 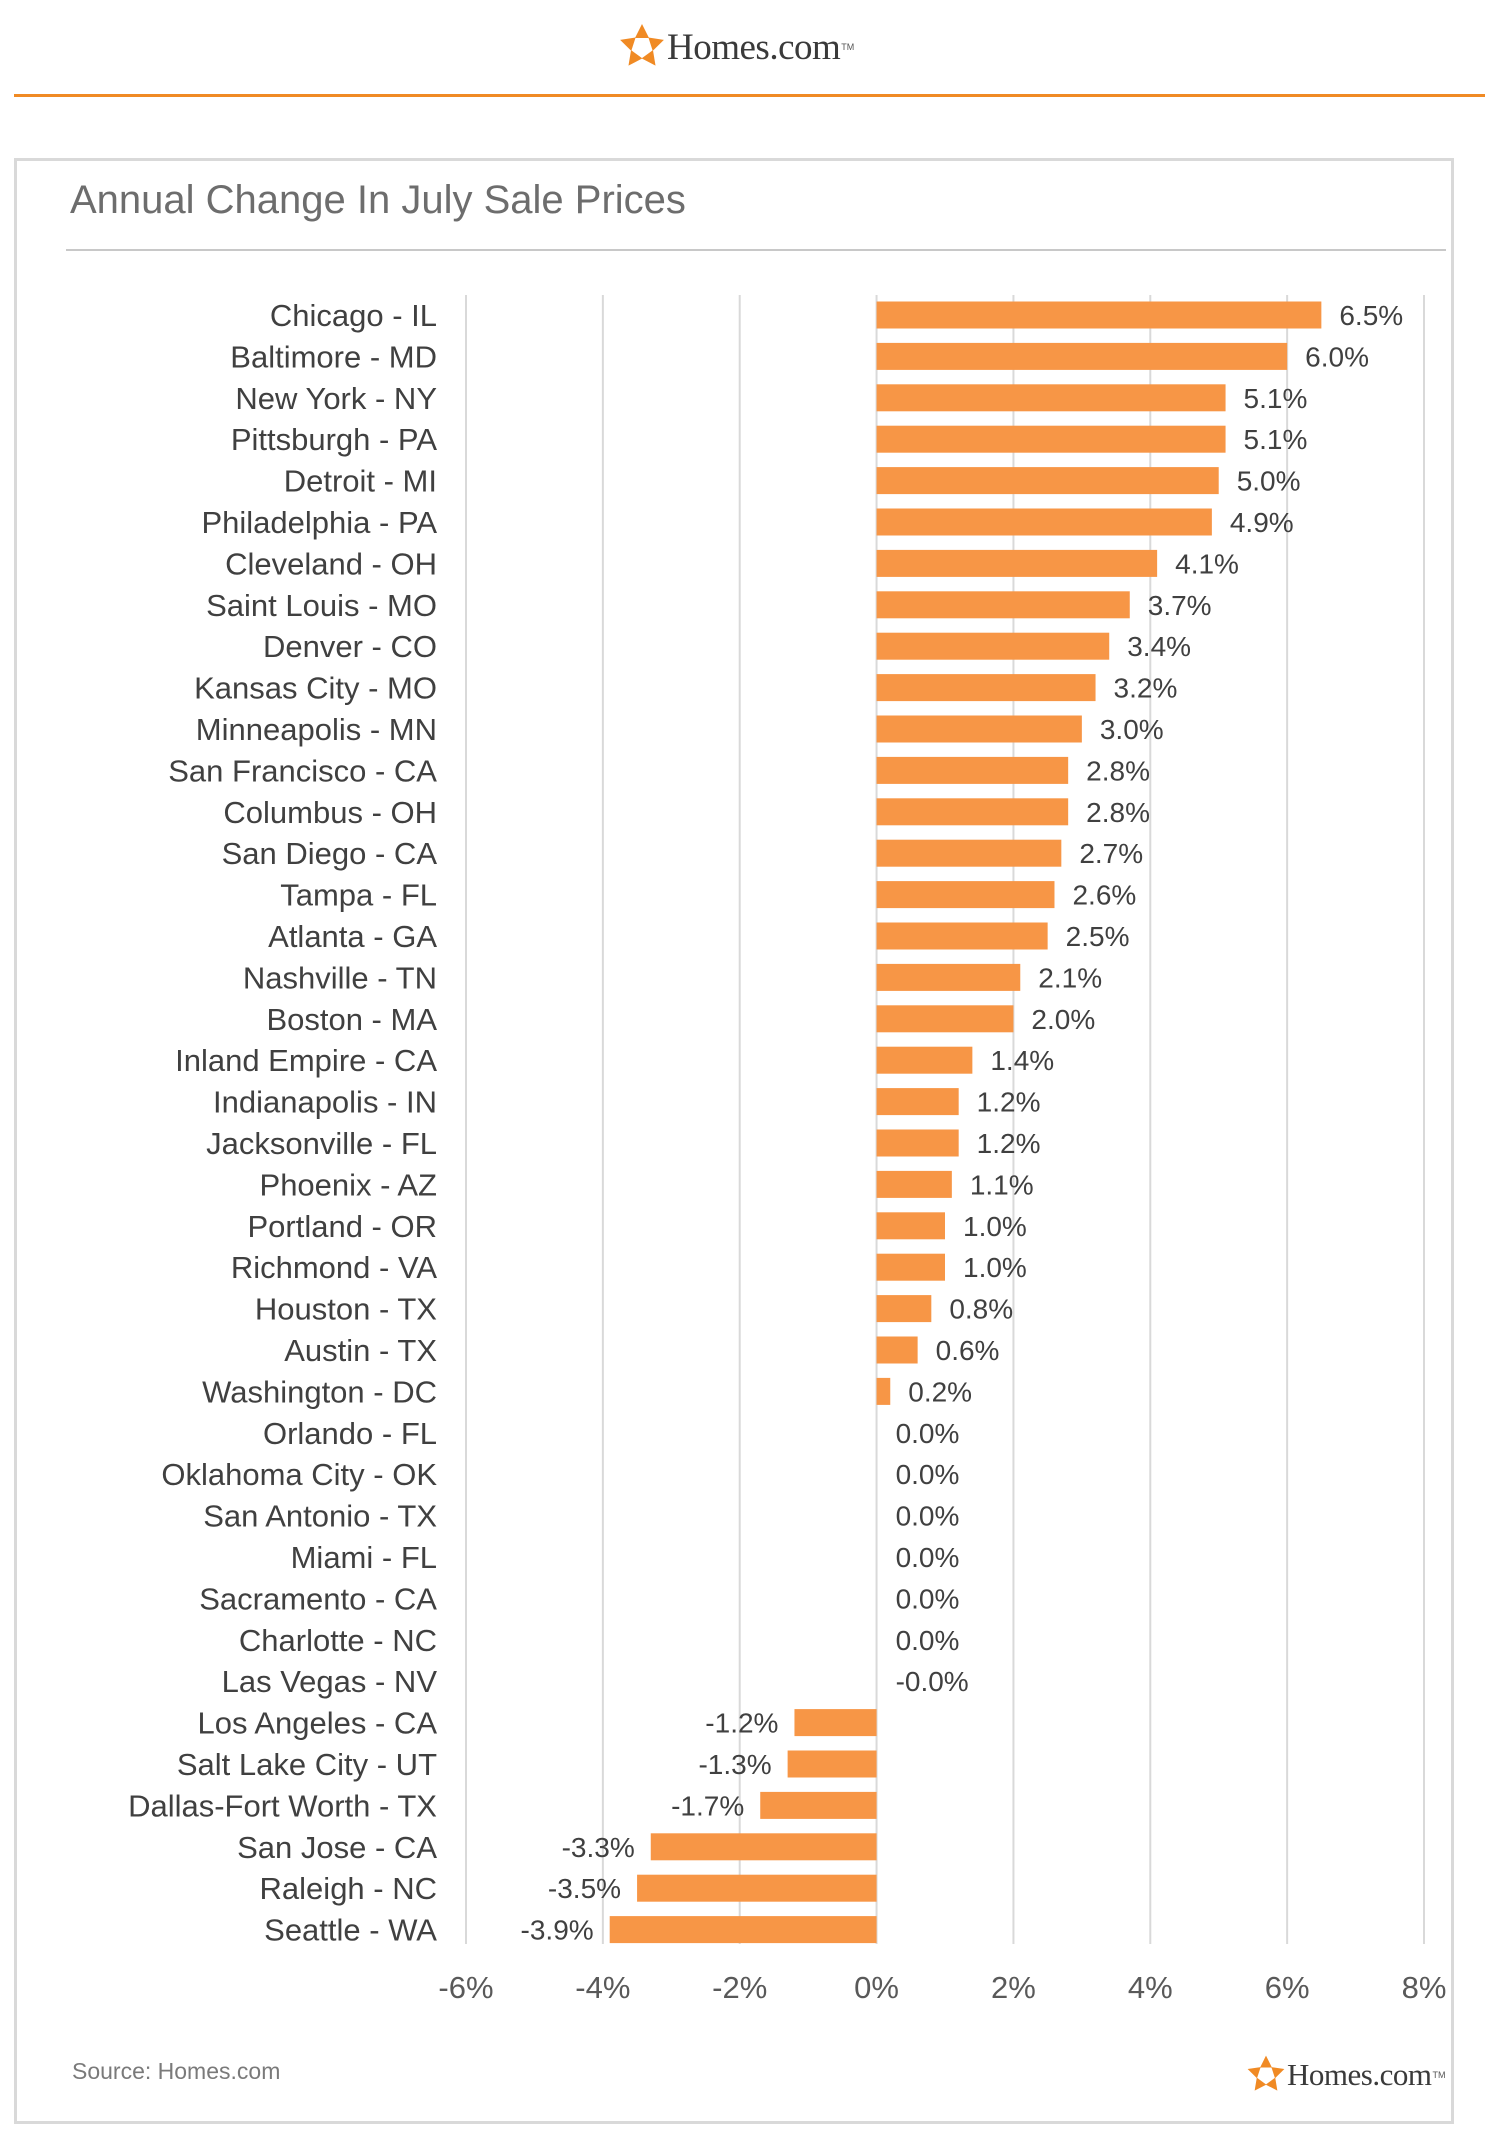 I want to click on data-label: -3.5%, so click(x=584, y=1888).